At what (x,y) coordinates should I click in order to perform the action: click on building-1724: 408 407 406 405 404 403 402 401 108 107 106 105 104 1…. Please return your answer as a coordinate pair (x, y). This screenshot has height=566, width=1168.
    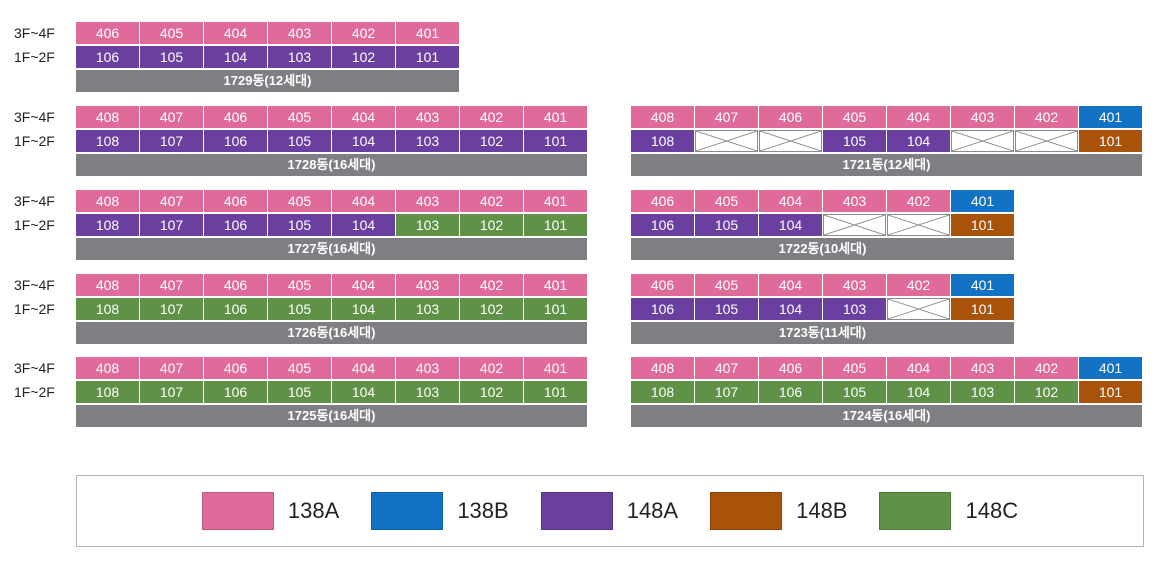
    Looking at the image, I should click on (887, 392).